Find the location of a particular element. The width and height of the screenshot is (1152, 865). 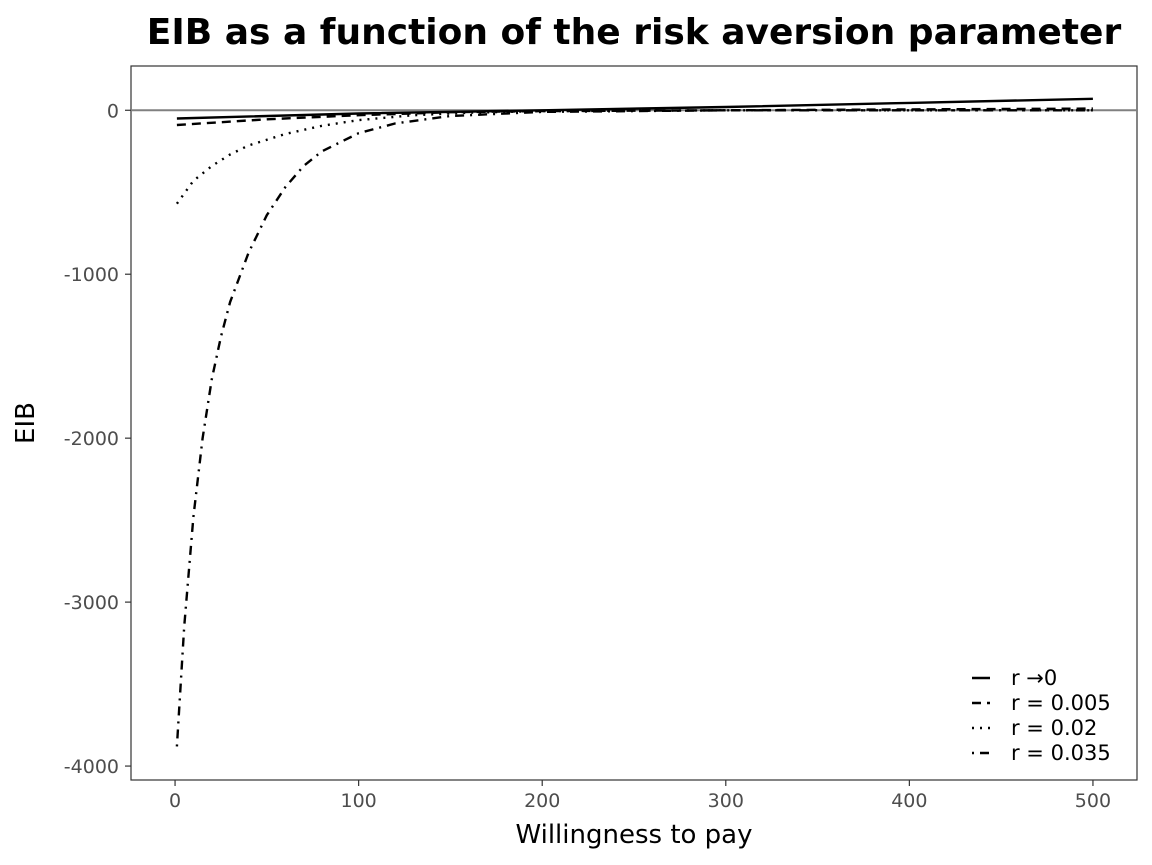

y-axis-title: EIB is located at coordinates (26, 423).